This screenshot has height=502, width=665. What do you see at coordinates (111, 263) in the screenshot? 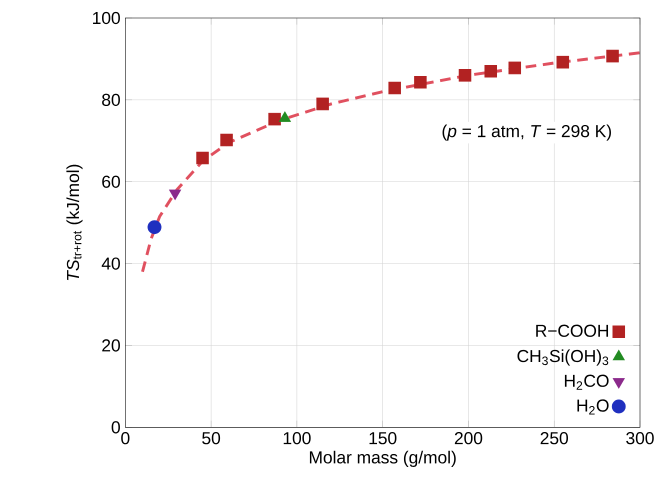
I see `y-tick-label: 40` at bounding box center [111, 263].